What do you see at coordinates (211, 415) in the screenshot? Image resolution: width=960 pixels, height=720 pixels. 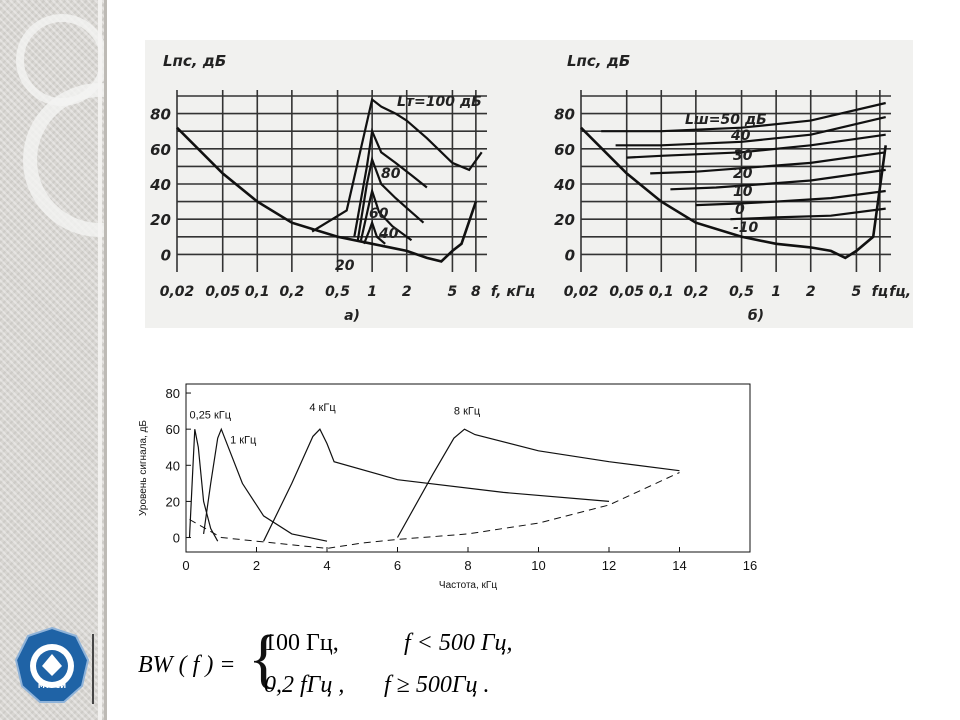 I see `series-label: 0,25 кГц` at bounding box center [211, 415].